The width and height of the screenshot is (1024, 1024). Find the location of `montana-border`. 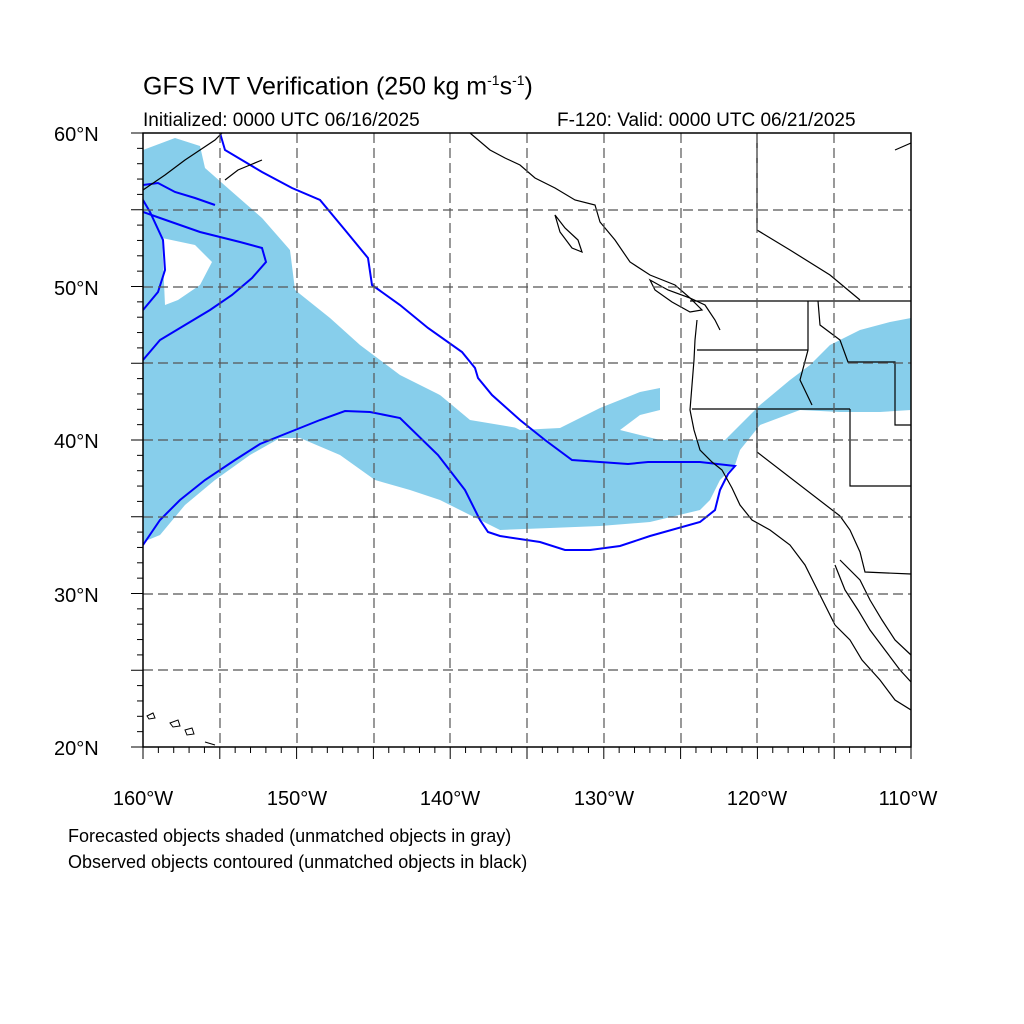

montana-border is located at coordinates (864, 363).